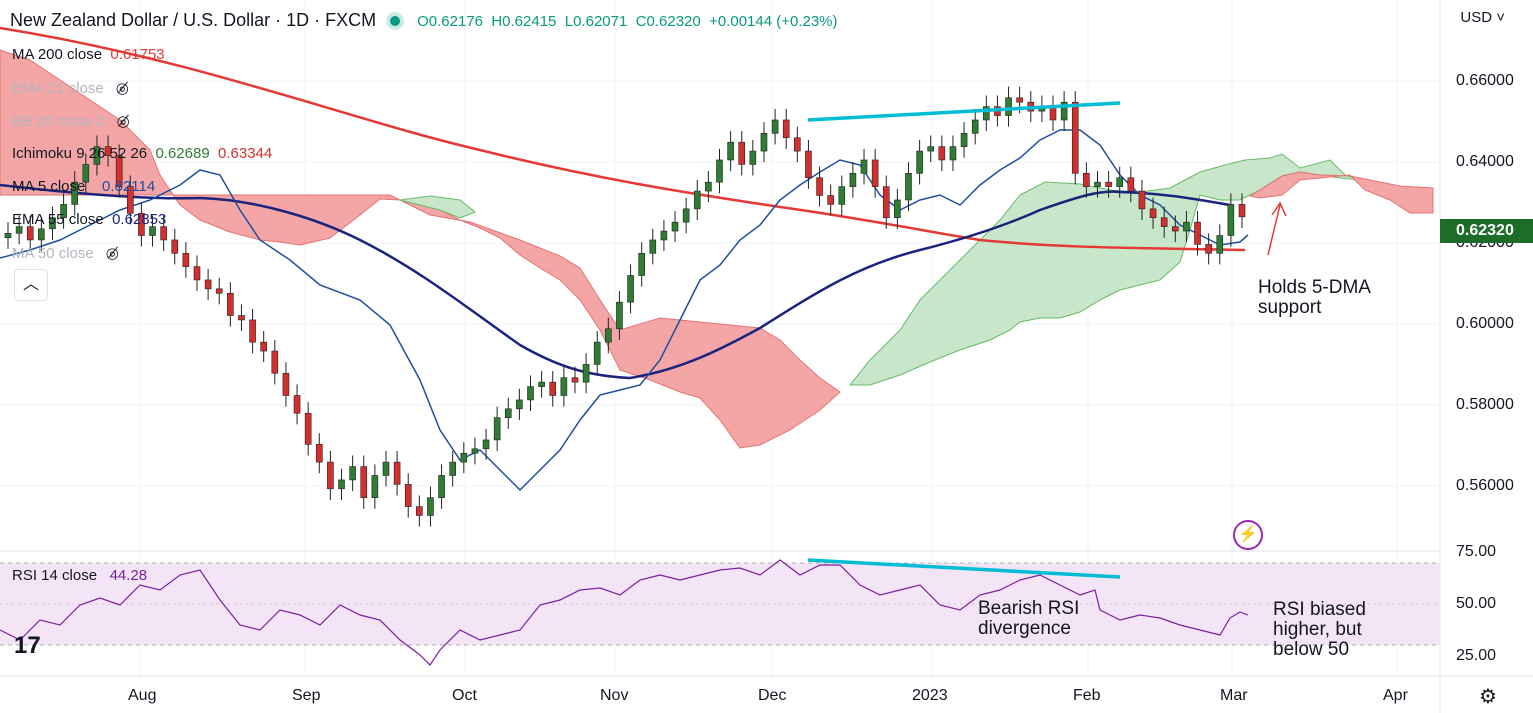 Image resolution: width=1533 pixels, height=713 pixels. Describe the element at coordinates (773, 21) in the screenshot. I see `change-value: +0.00144 (+0.23%)` at that location.